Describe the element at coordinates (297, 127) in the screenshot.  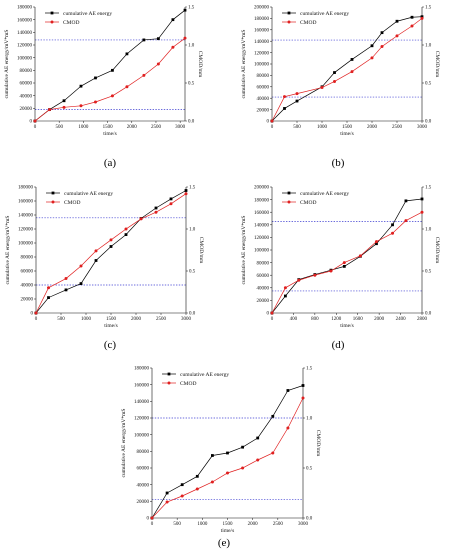
I see `panel-b-x-tick-label: 500` at that location.